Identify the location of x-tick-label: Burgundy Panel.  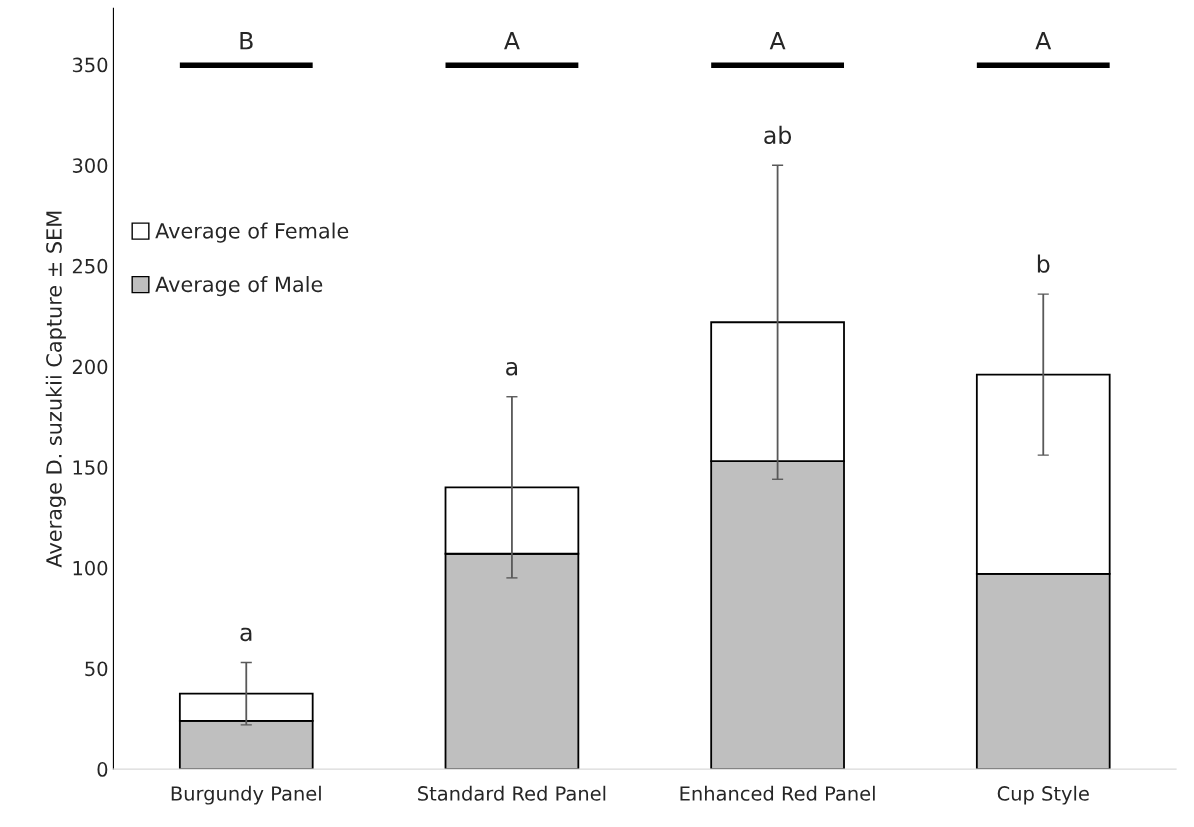
(246, 795).